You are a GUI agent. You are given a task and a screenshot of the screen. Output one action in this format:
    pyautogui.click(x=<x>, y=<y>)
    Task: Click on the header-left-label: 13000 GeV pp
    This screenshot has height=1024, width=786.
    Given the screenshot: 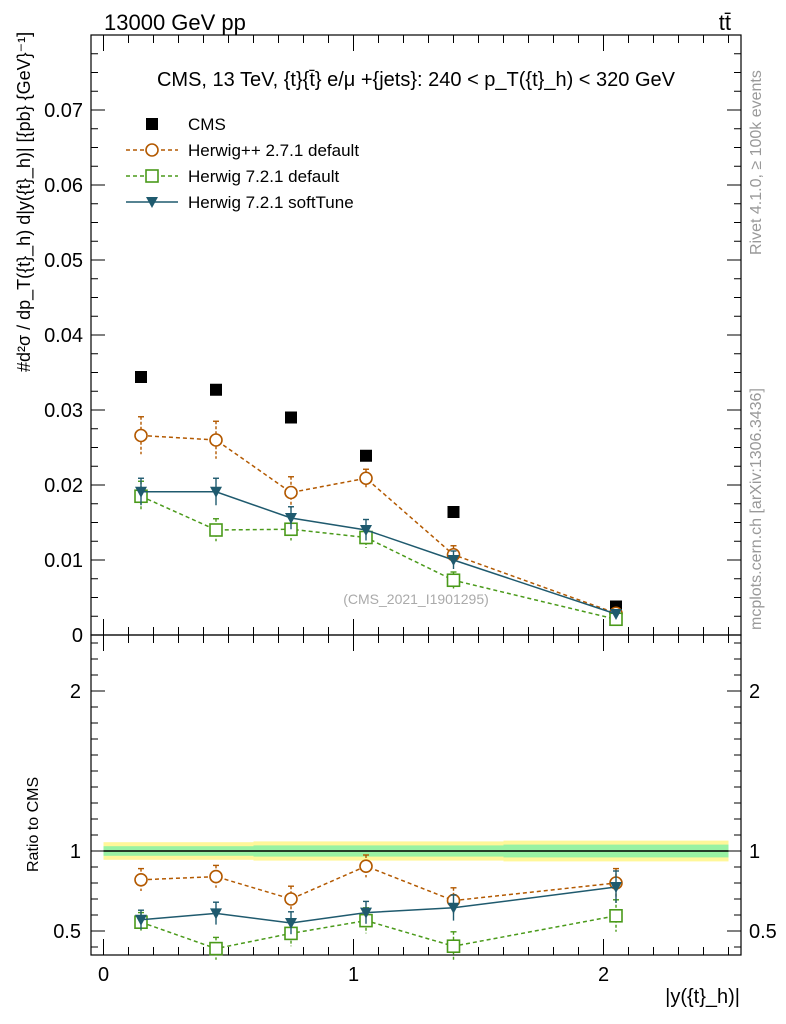 What is the action you would take?
    pyautogui.click(x=175, y=22)
    